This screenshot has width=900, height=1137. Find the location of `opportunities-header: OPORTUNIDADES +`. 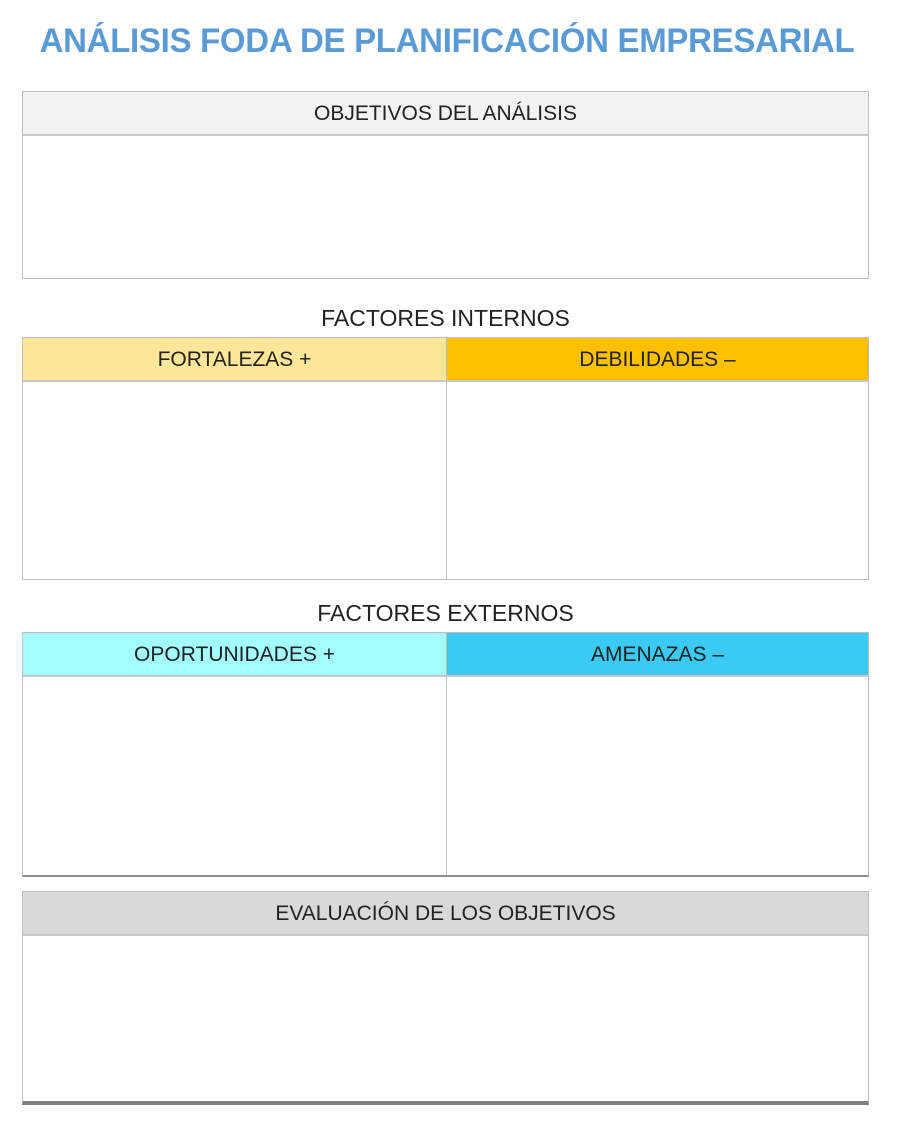

opportunities-header: OPORTUNIDADES + is located at coordinates (234, 655).